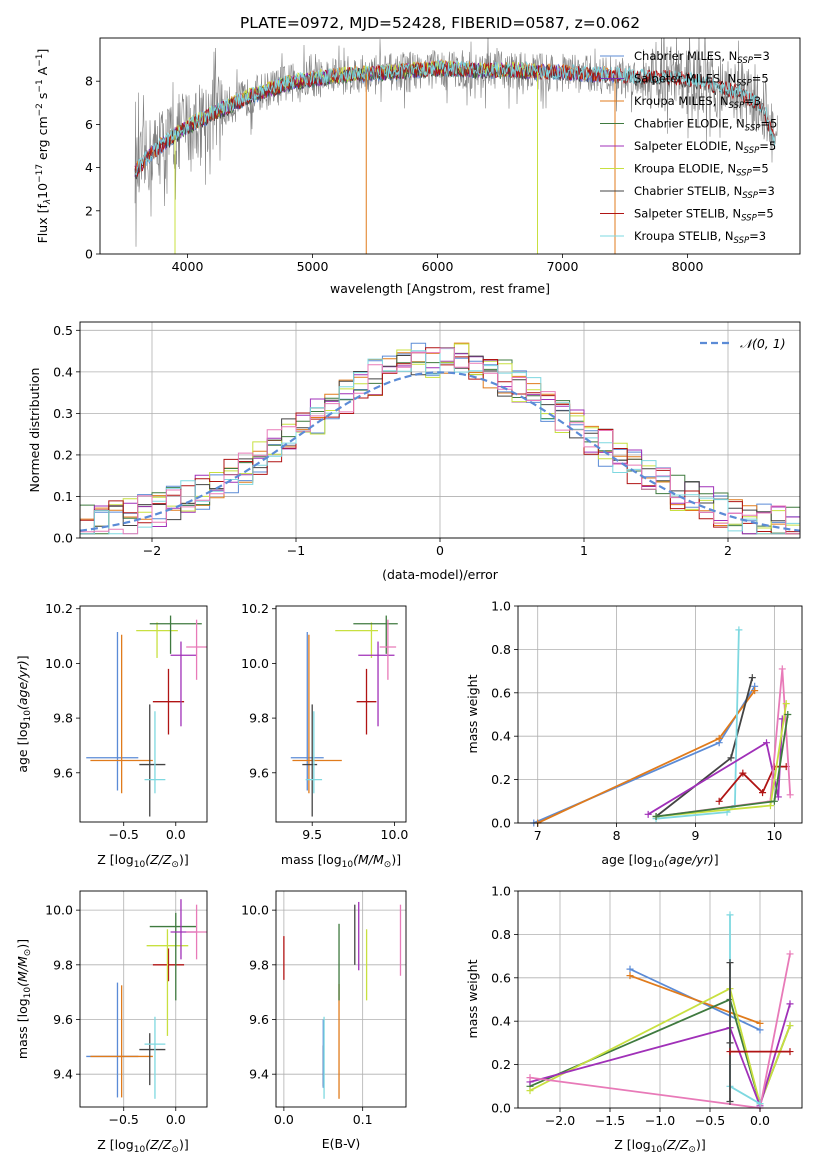 This screenshot has width=819, height=1170. What do you see at coordinates (538, 835) in the screenshot?
I see `x-tick-label: 7` at bounding box center [538, 835].